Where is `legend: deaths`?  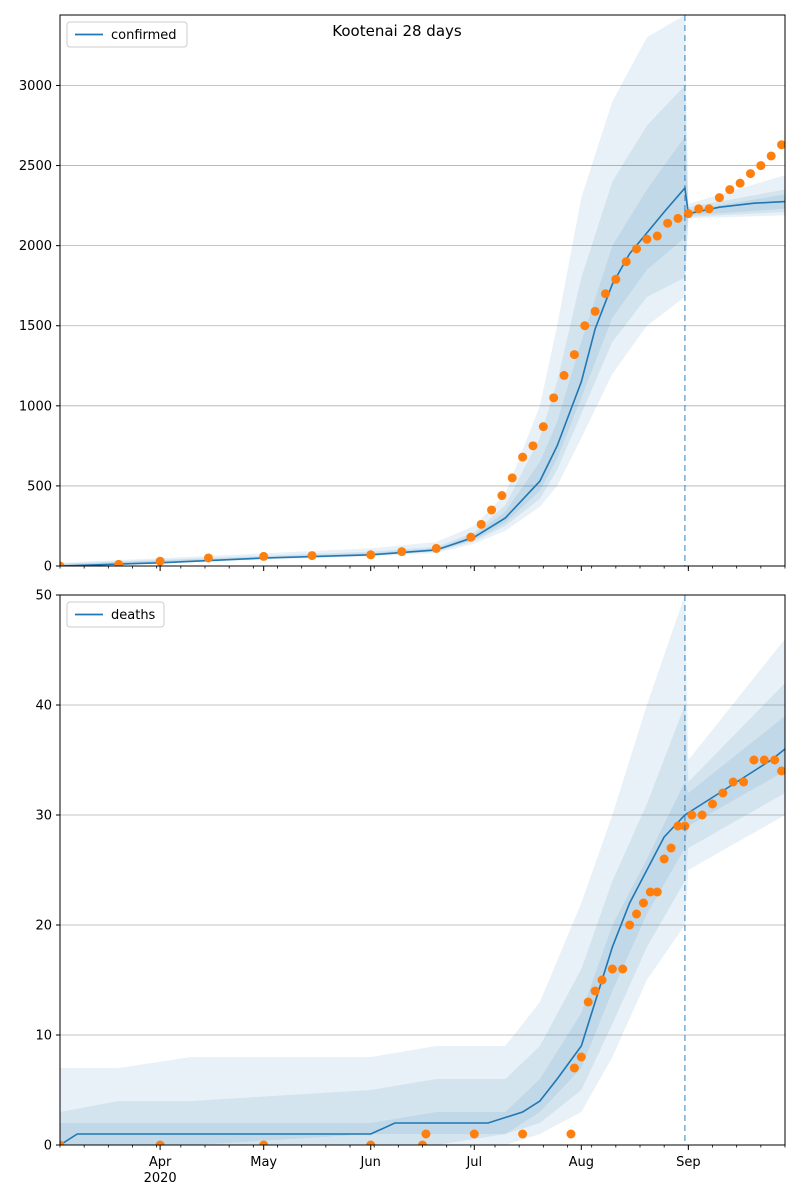
legend: deaths is located at coordinates (115, 614).